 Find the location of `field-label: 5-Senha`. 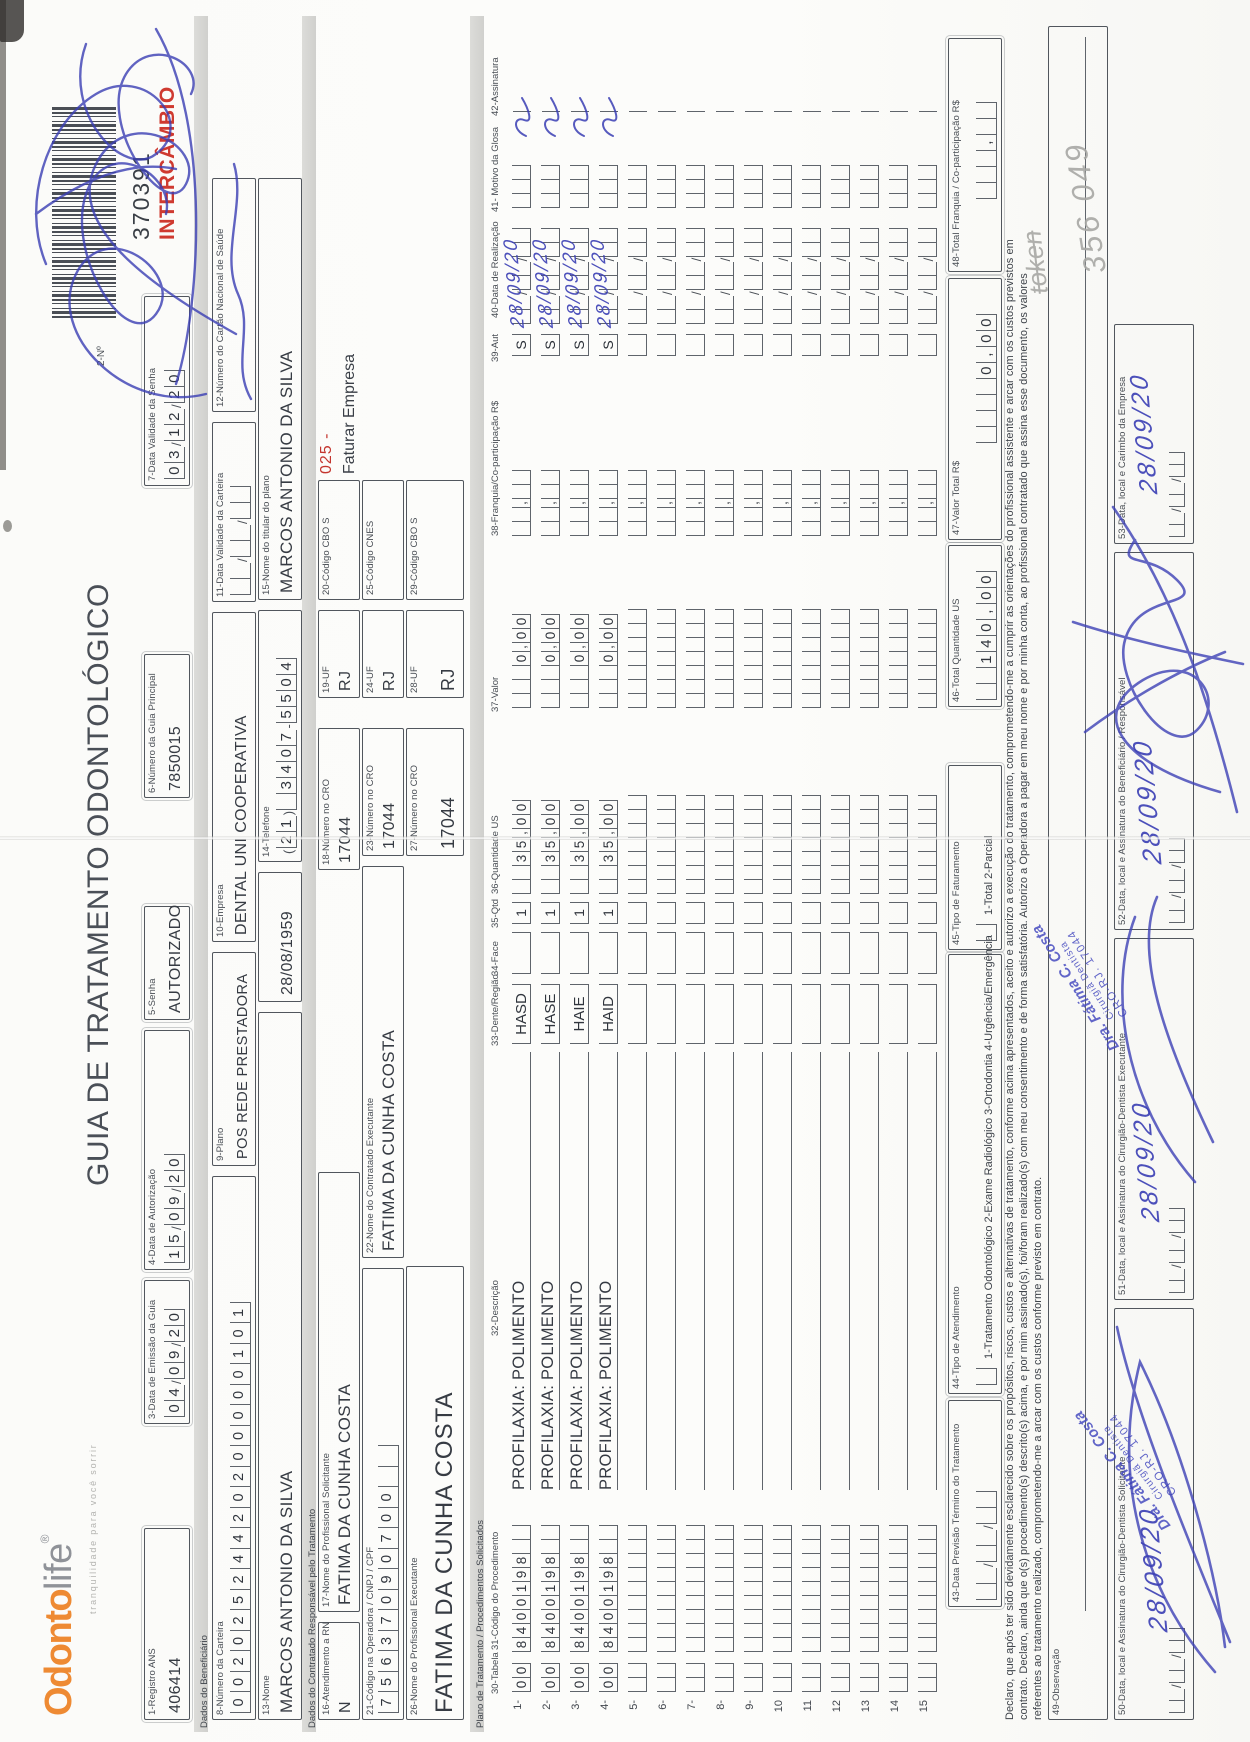

field-label: 5-Senha is located at coordinates (152, 996).